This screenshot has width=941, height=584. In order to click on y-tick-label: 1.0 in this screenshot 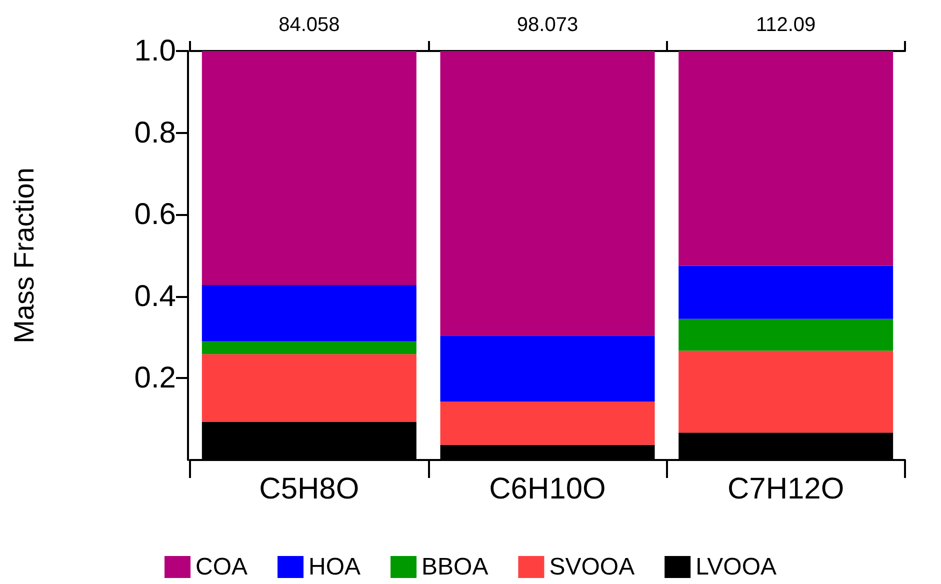, I will do `click(155, 51)`.